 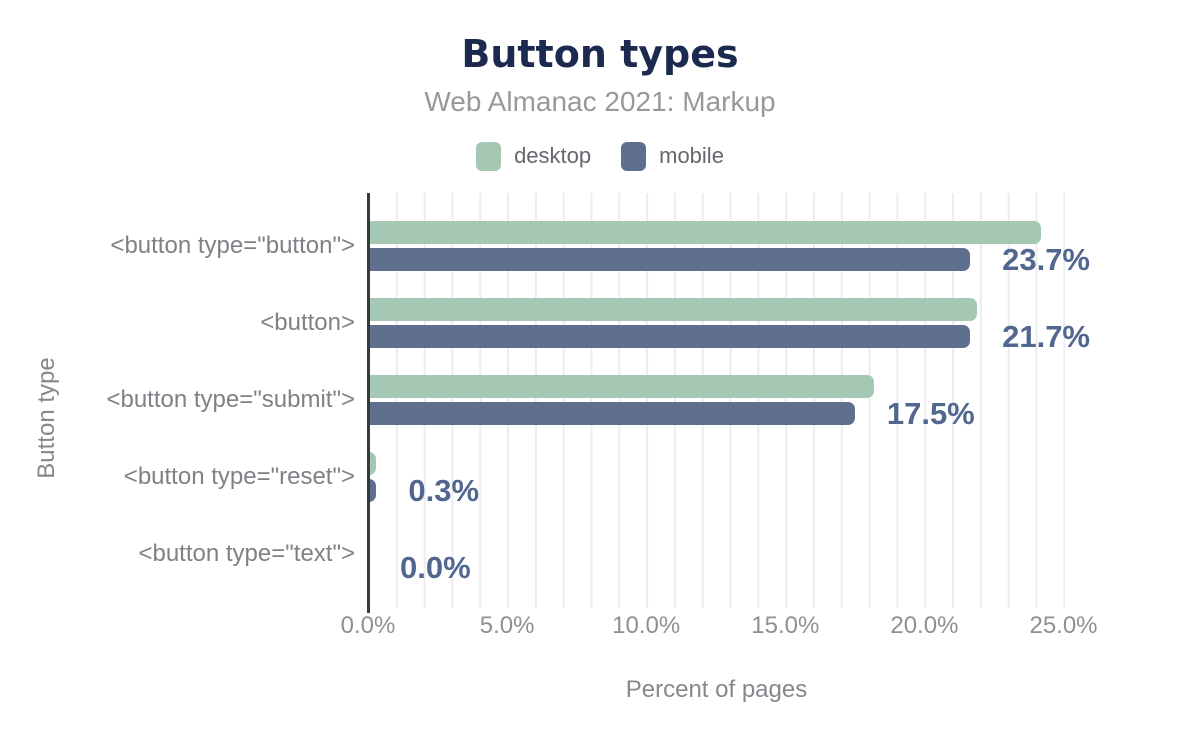 I want to click on bar-mobile-row: 0.3%, so click(x=729, y=490).